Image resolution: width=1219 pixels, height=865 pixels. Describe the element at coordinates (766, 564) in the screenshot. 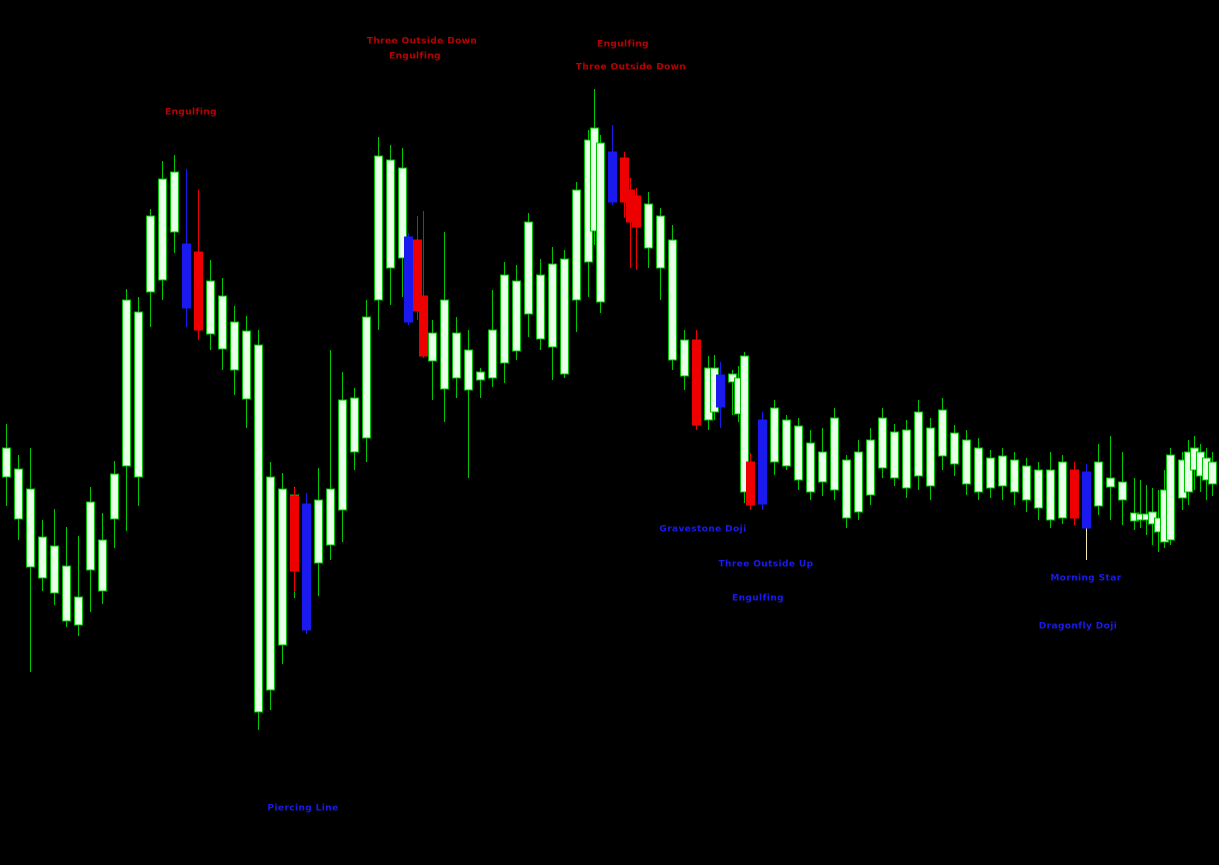

I see `pattern-label-three-outside-up: Three Outside Up` at that location.